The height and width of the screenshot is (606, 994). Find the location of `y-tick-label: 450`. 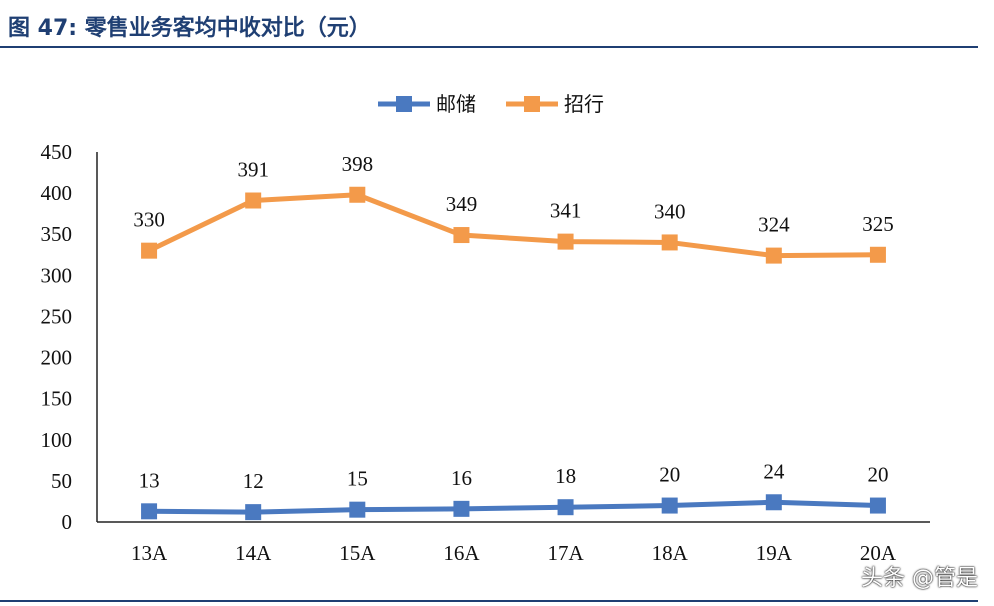

y-tick-label: 450 is located at coordinates (57, 152).